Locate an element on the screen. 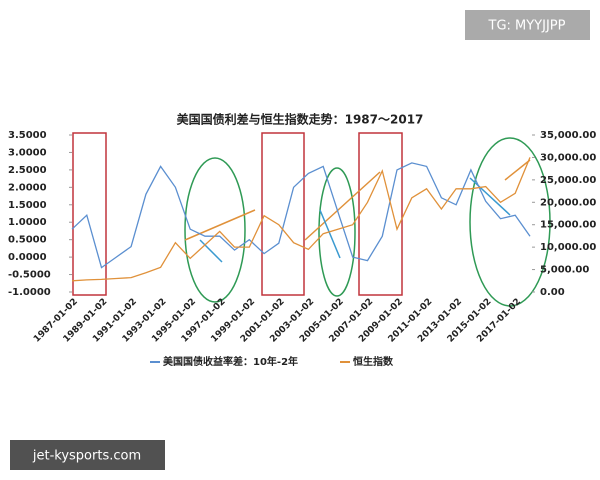 This screenshot has height=480, width=600. watermark: jet-kysports.com is located at coordinates (86, 456).